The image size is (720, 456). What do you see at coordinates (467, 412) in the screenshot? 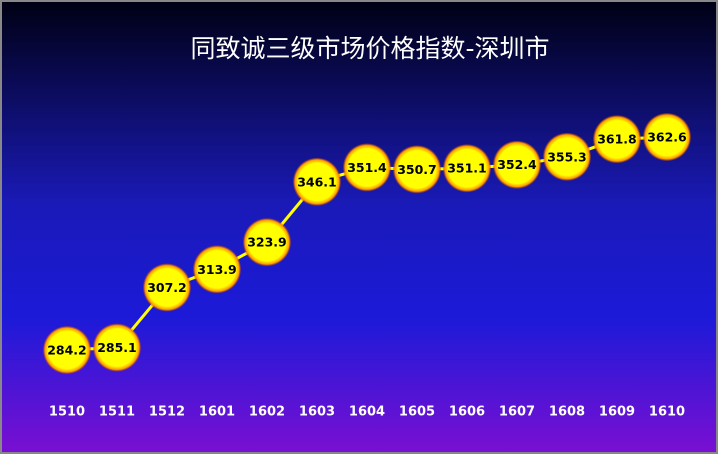
I see `x-tick-label: 1606` at bounding box center [467, 412].